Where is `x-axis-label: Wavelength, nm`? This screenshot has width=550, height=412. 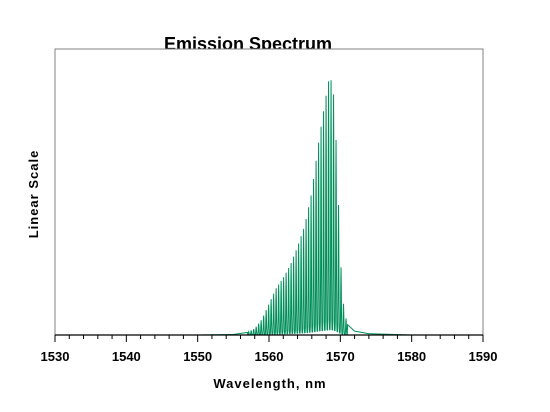
x-axis-label: Wavelength, nm is located at coordinates (269, 383).